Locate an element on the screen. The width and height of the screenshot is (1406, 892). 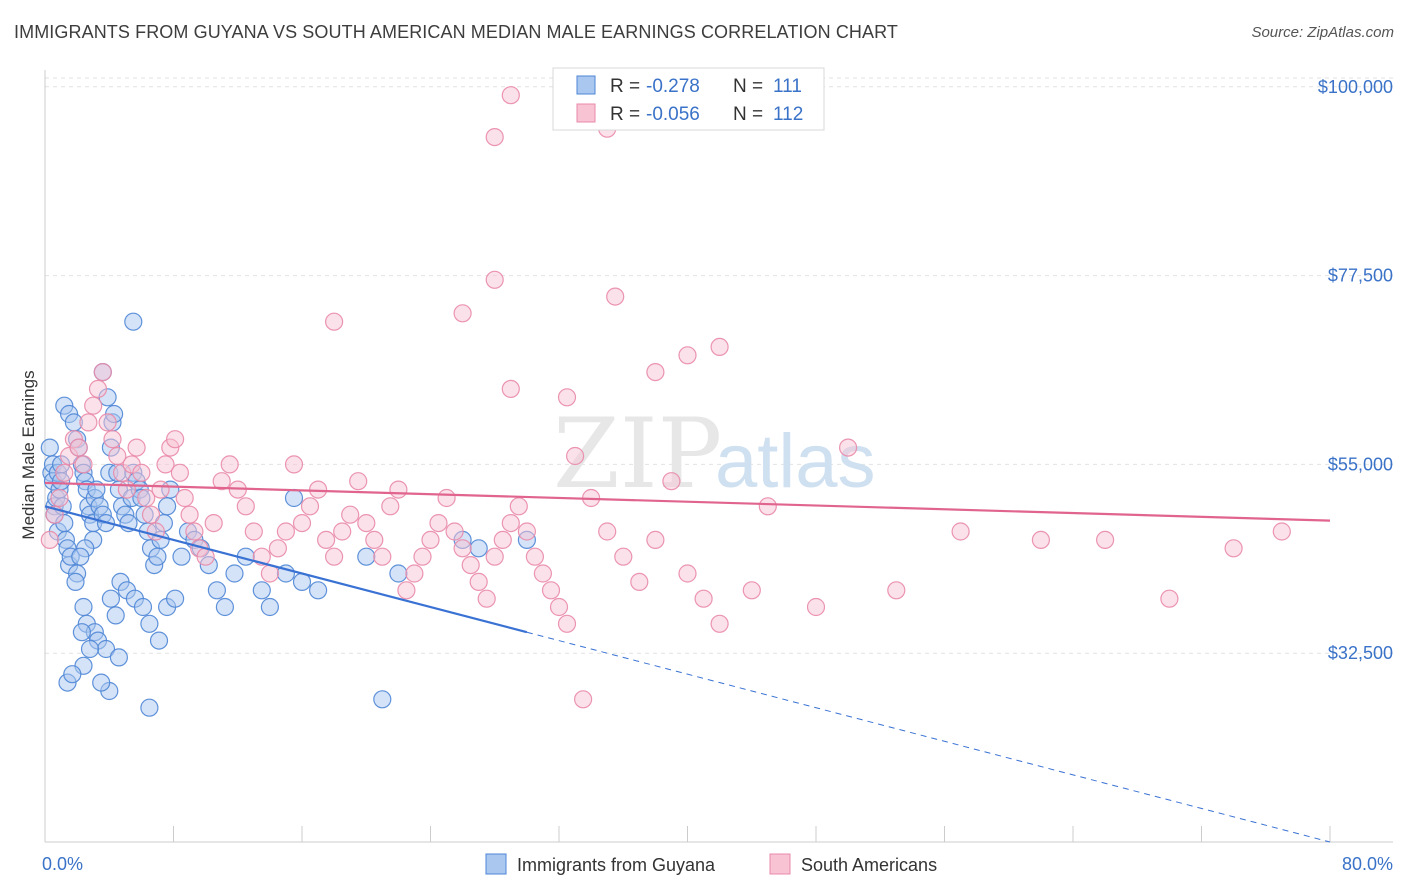
legend-bottom: Immigrants from Guyana South Americans is located at coordinates (711, 864).